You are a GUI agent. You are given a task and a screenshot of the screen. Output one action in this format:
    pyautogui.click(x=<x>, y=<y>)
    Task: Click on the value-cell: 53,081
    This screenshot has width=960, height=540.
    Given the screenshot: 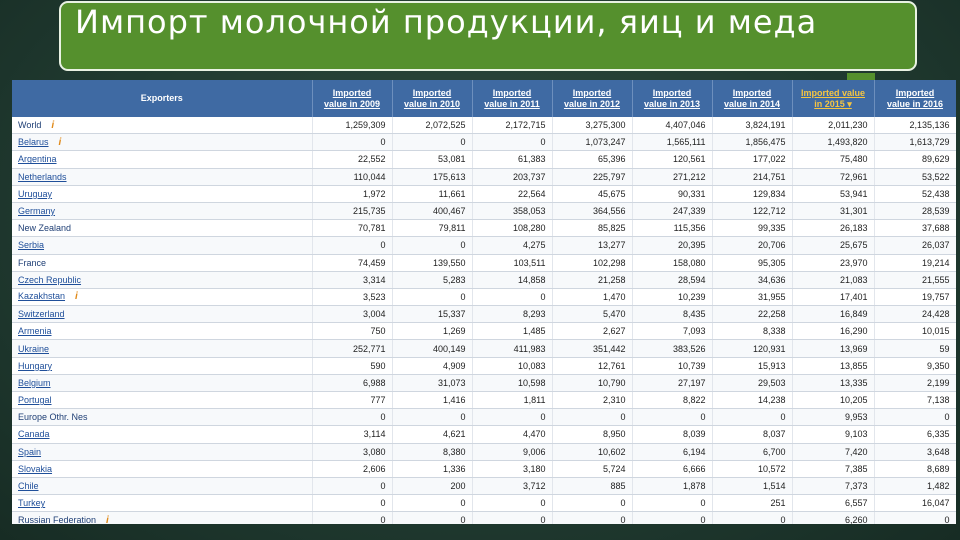 What is the action you would take?
    pyautogui.click(x=432, y=159)
    